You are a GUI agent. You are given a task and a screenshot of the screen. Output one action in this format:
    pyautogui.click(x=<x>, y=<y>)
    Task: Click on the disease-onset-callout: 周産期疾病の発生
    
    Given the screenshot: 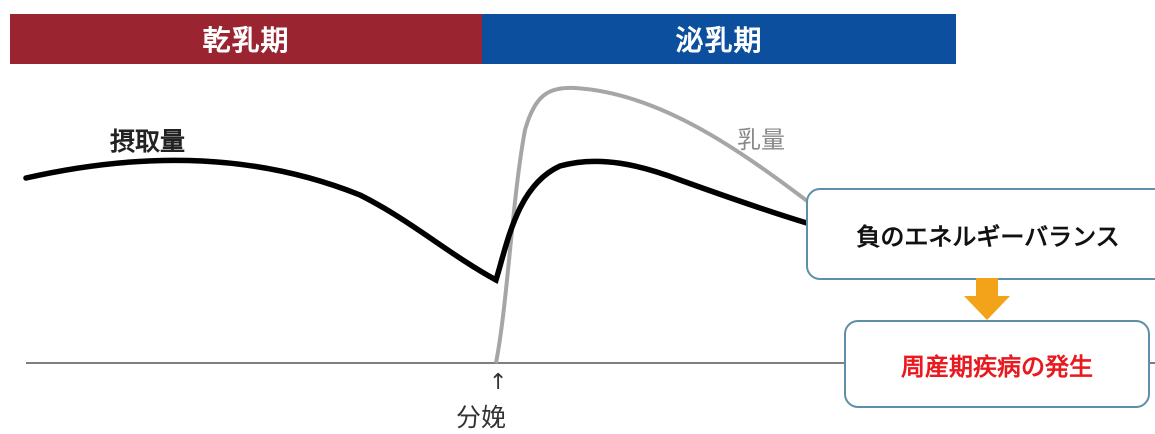 What is the action you would take?
    pyautogui.click(x=997, y=364)
    